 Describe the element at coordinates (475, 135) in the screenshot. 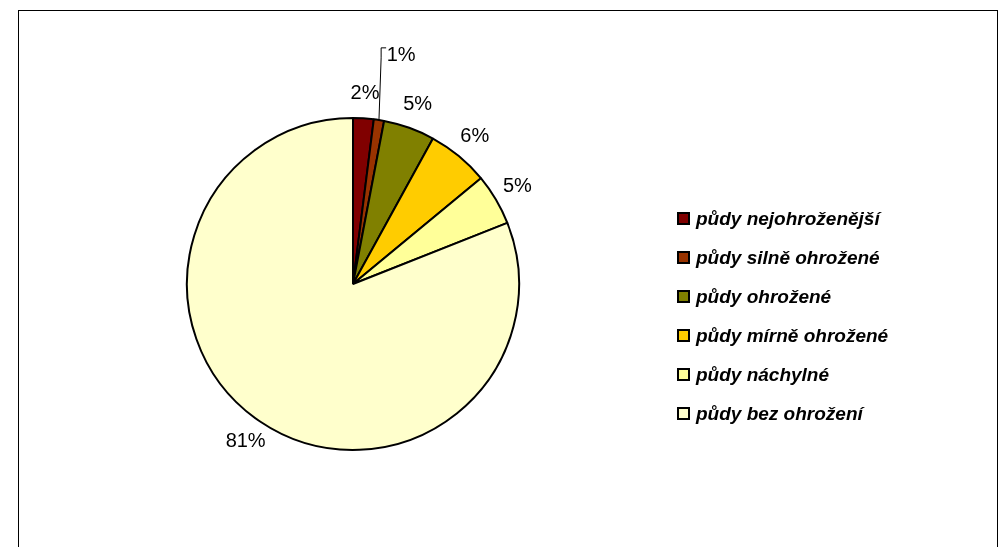

I see `data-label: 6%` at that location.